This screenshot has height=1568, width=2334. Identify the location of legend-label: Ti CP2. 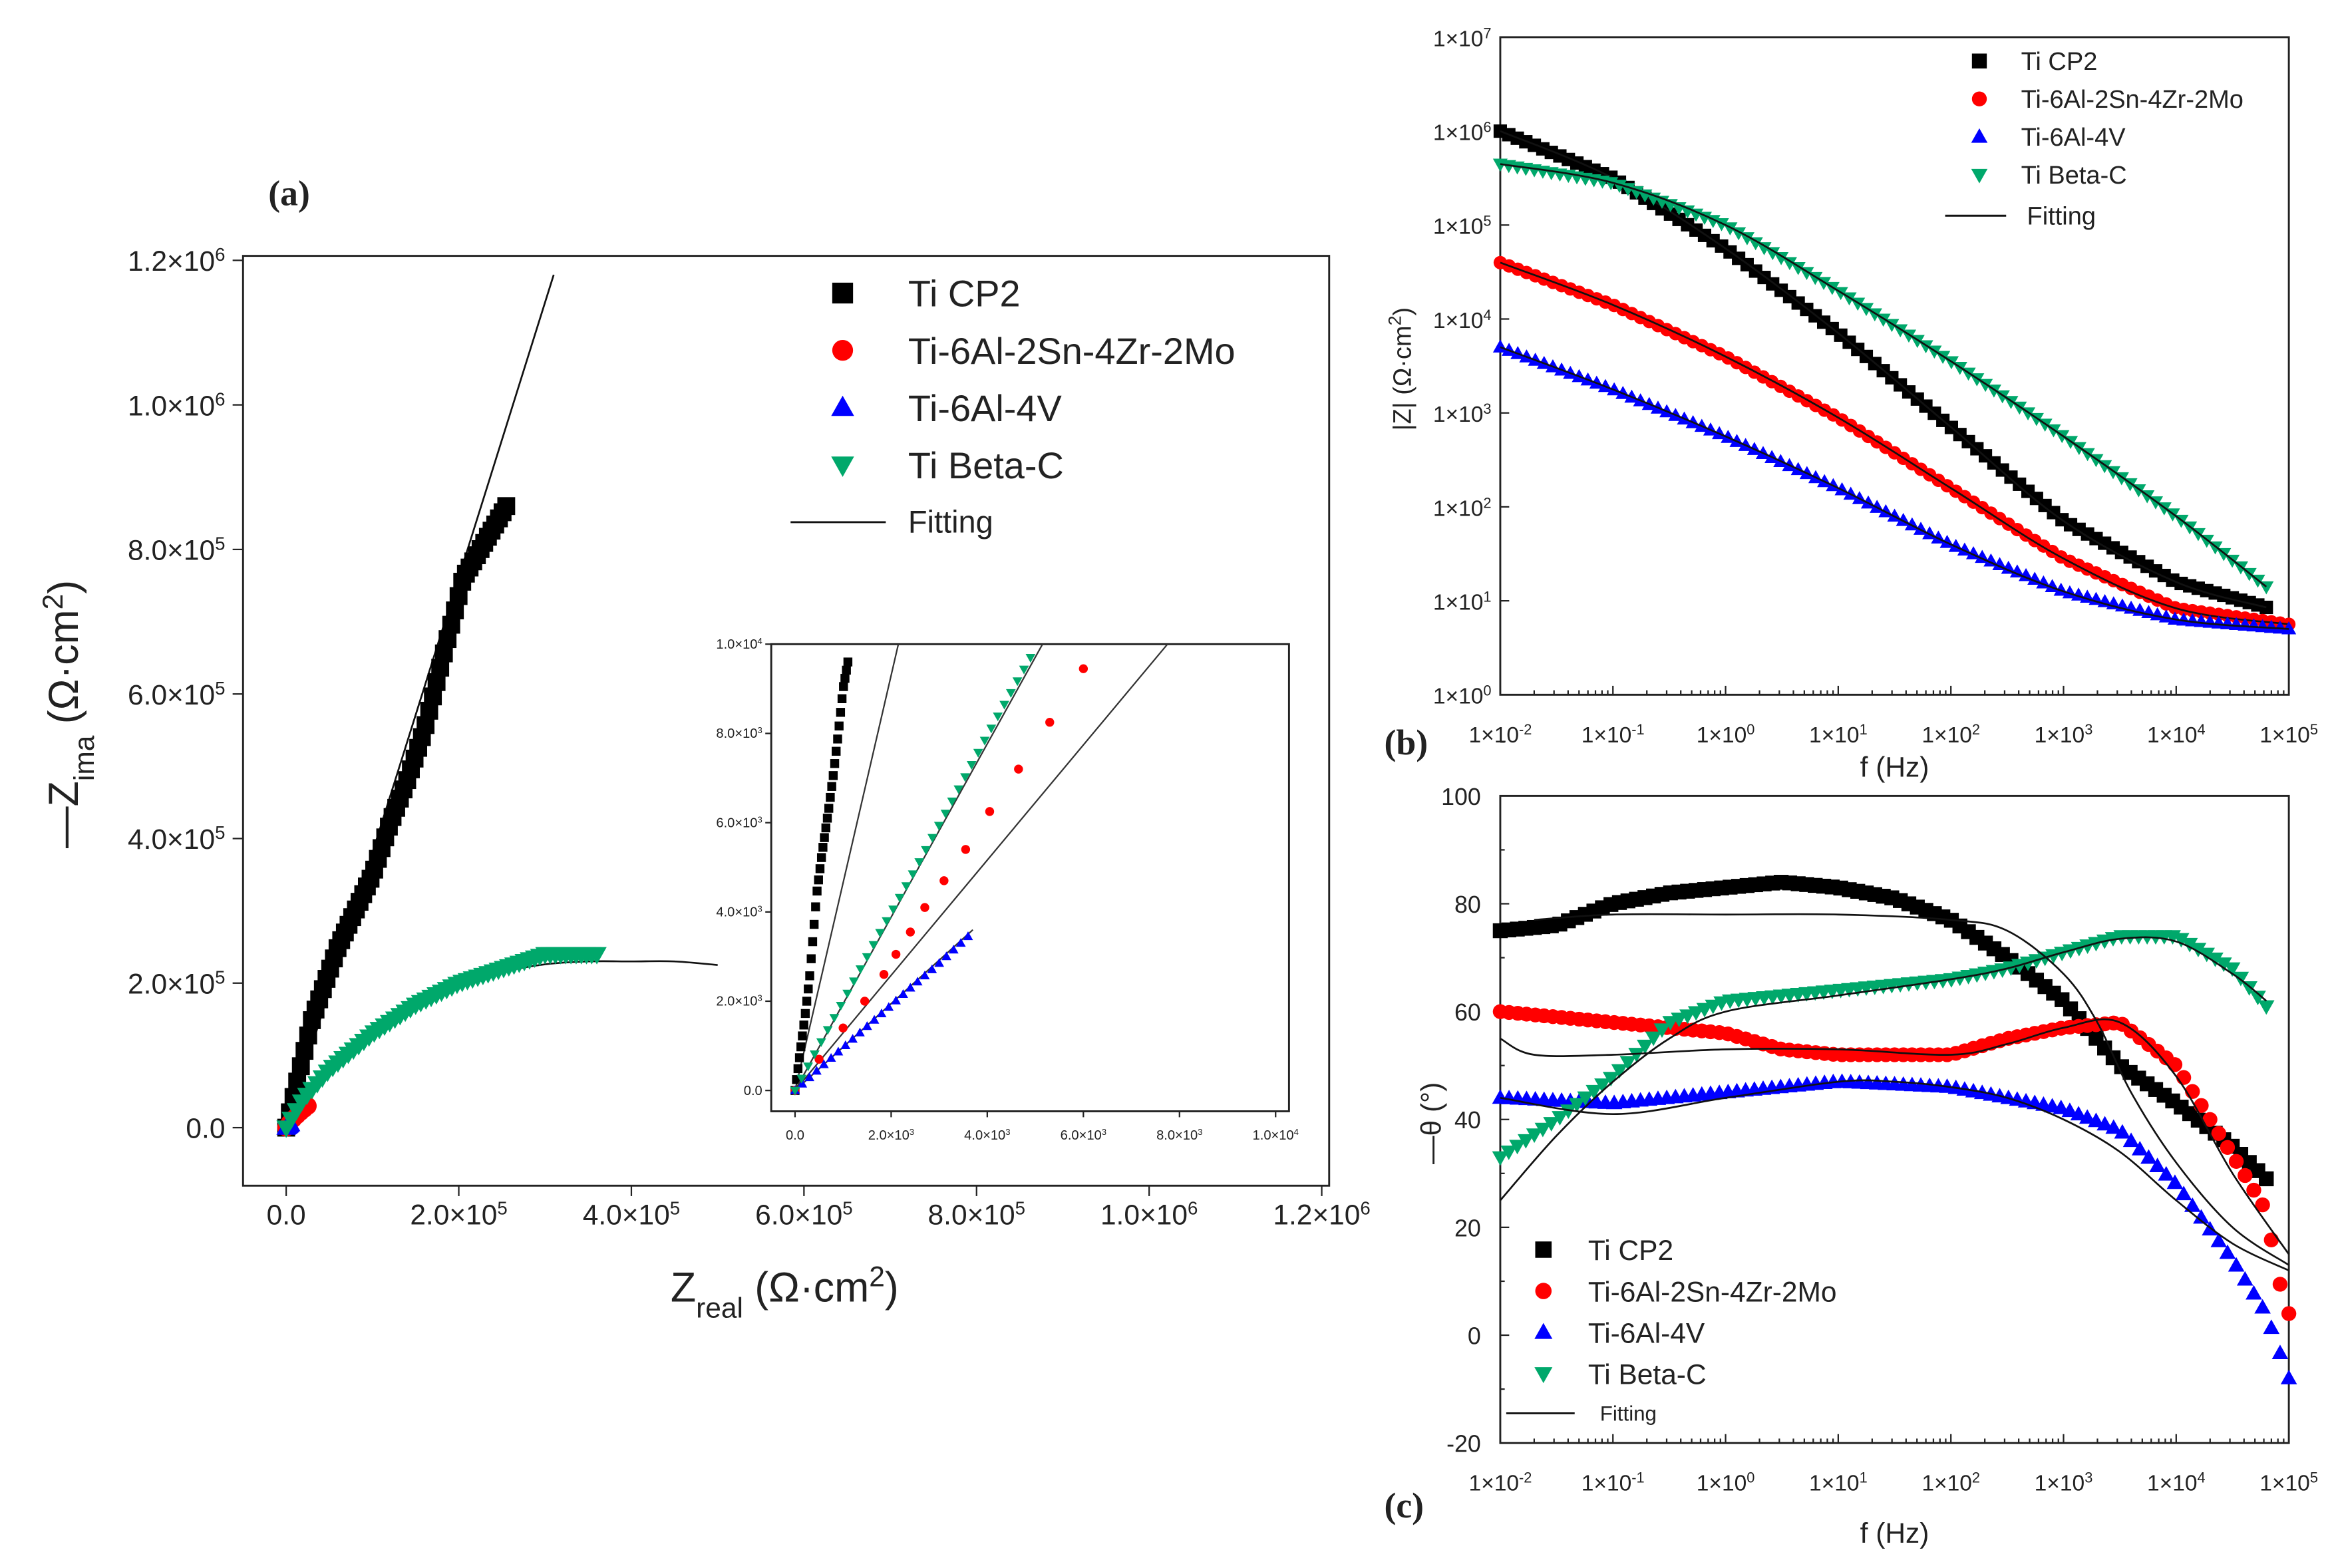
(964, 294).